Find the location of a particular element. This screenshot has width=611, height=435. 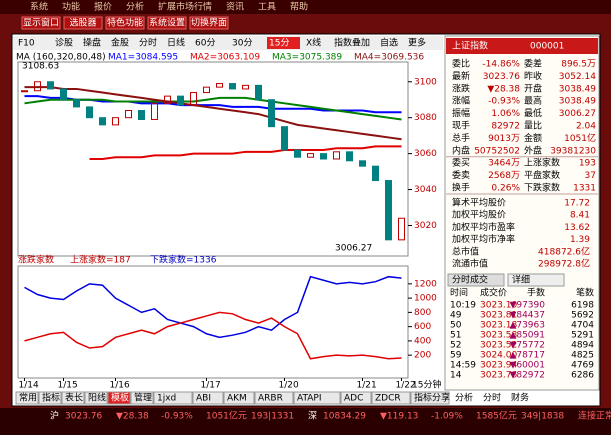

toolbar-label: 选股器 is located at coordinates (82, 23).